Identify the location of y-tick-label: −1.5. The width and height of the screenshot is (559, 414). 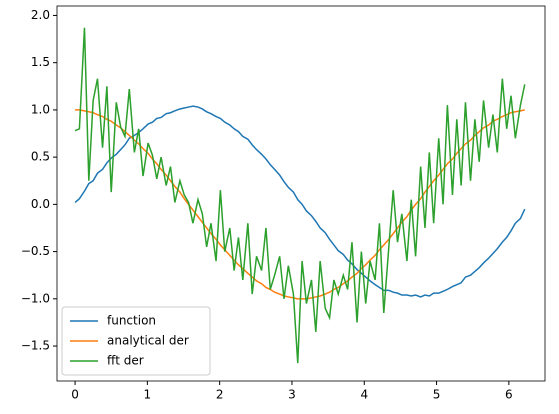
(35, 346).